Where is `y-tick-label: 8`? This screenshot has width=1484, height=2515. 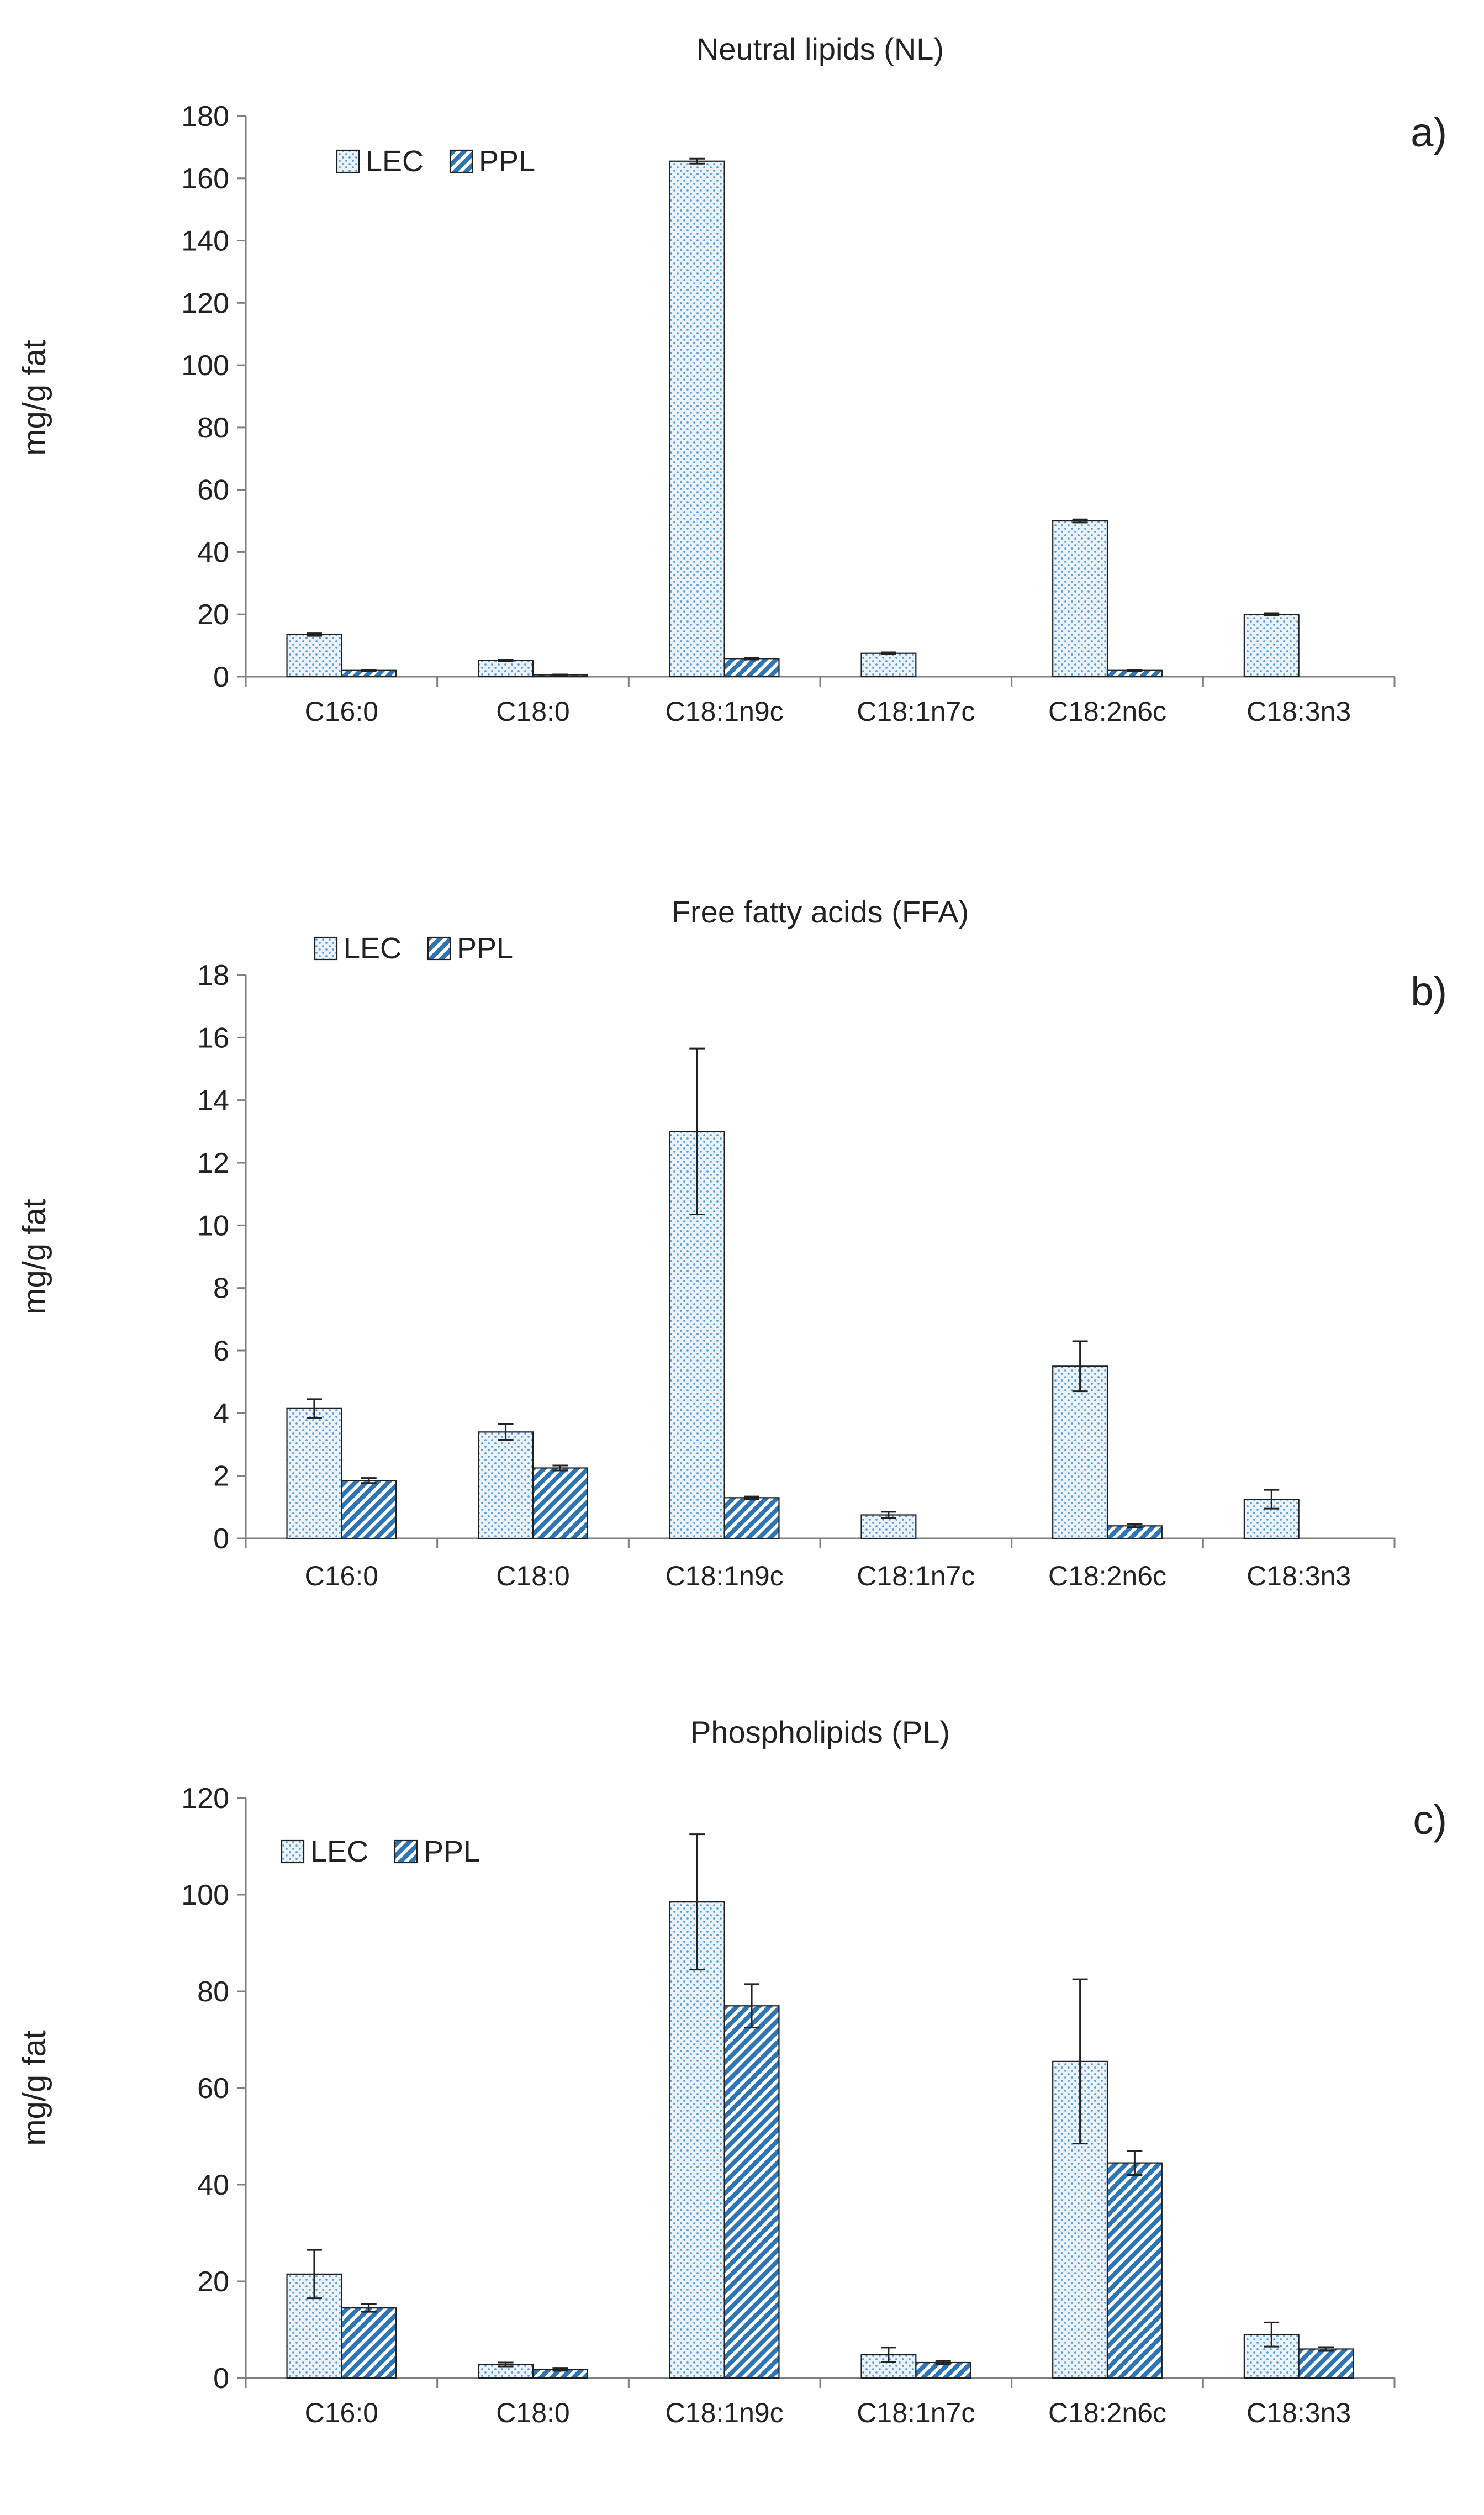 y-tick-label: 8 is located at coordinates (221, 1289).